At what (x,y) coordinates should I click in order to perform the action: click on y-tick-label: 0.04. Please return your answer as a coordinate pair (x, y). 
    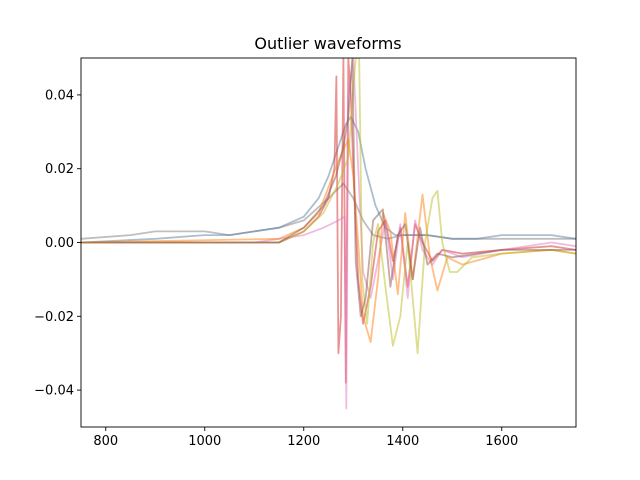
    Looking at the image, I should click on (59, 95).